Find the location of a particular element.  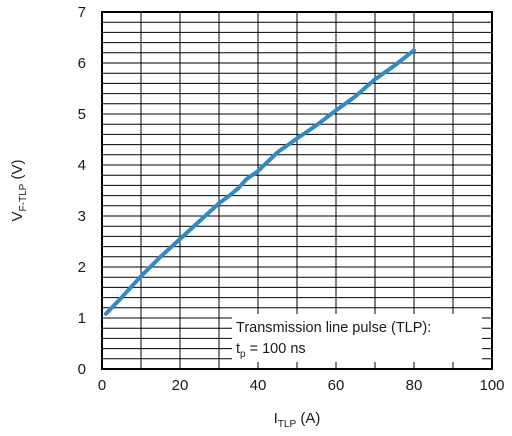

y-tick-label: 6 is located at coordinates (82, 63).